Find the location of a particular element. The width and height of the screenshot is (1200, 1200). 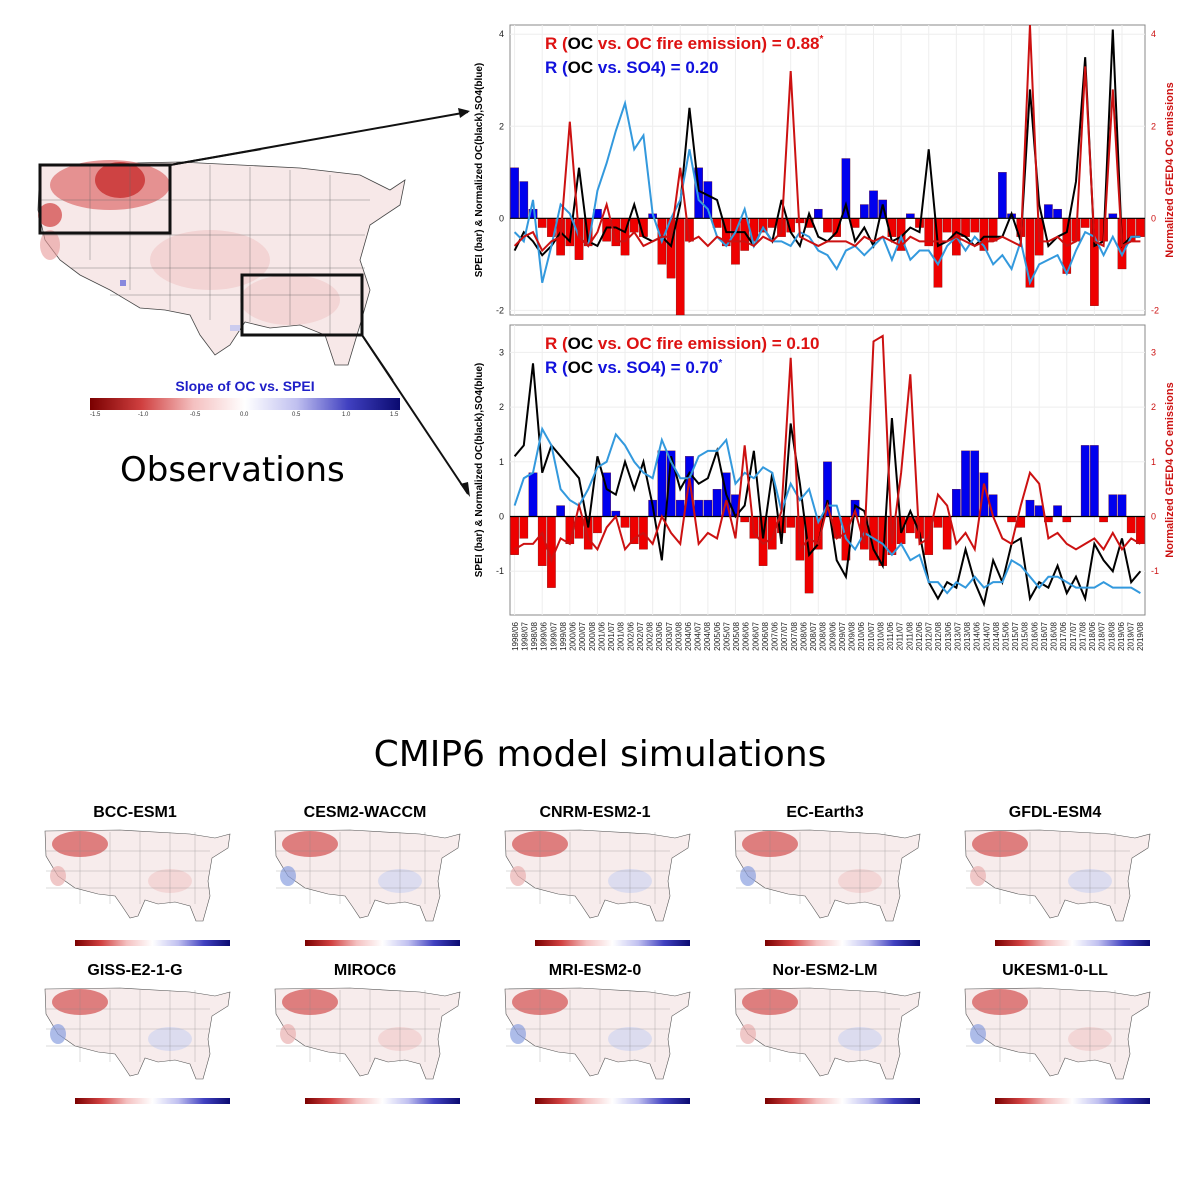

y-tick-label-left: -1 is located at coordinates (500, 571).